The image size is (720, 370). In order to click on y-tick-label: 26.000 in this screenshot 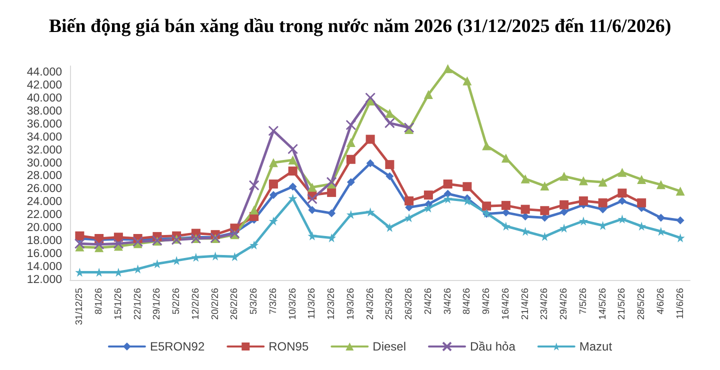, I will do `click(44, 189)`.